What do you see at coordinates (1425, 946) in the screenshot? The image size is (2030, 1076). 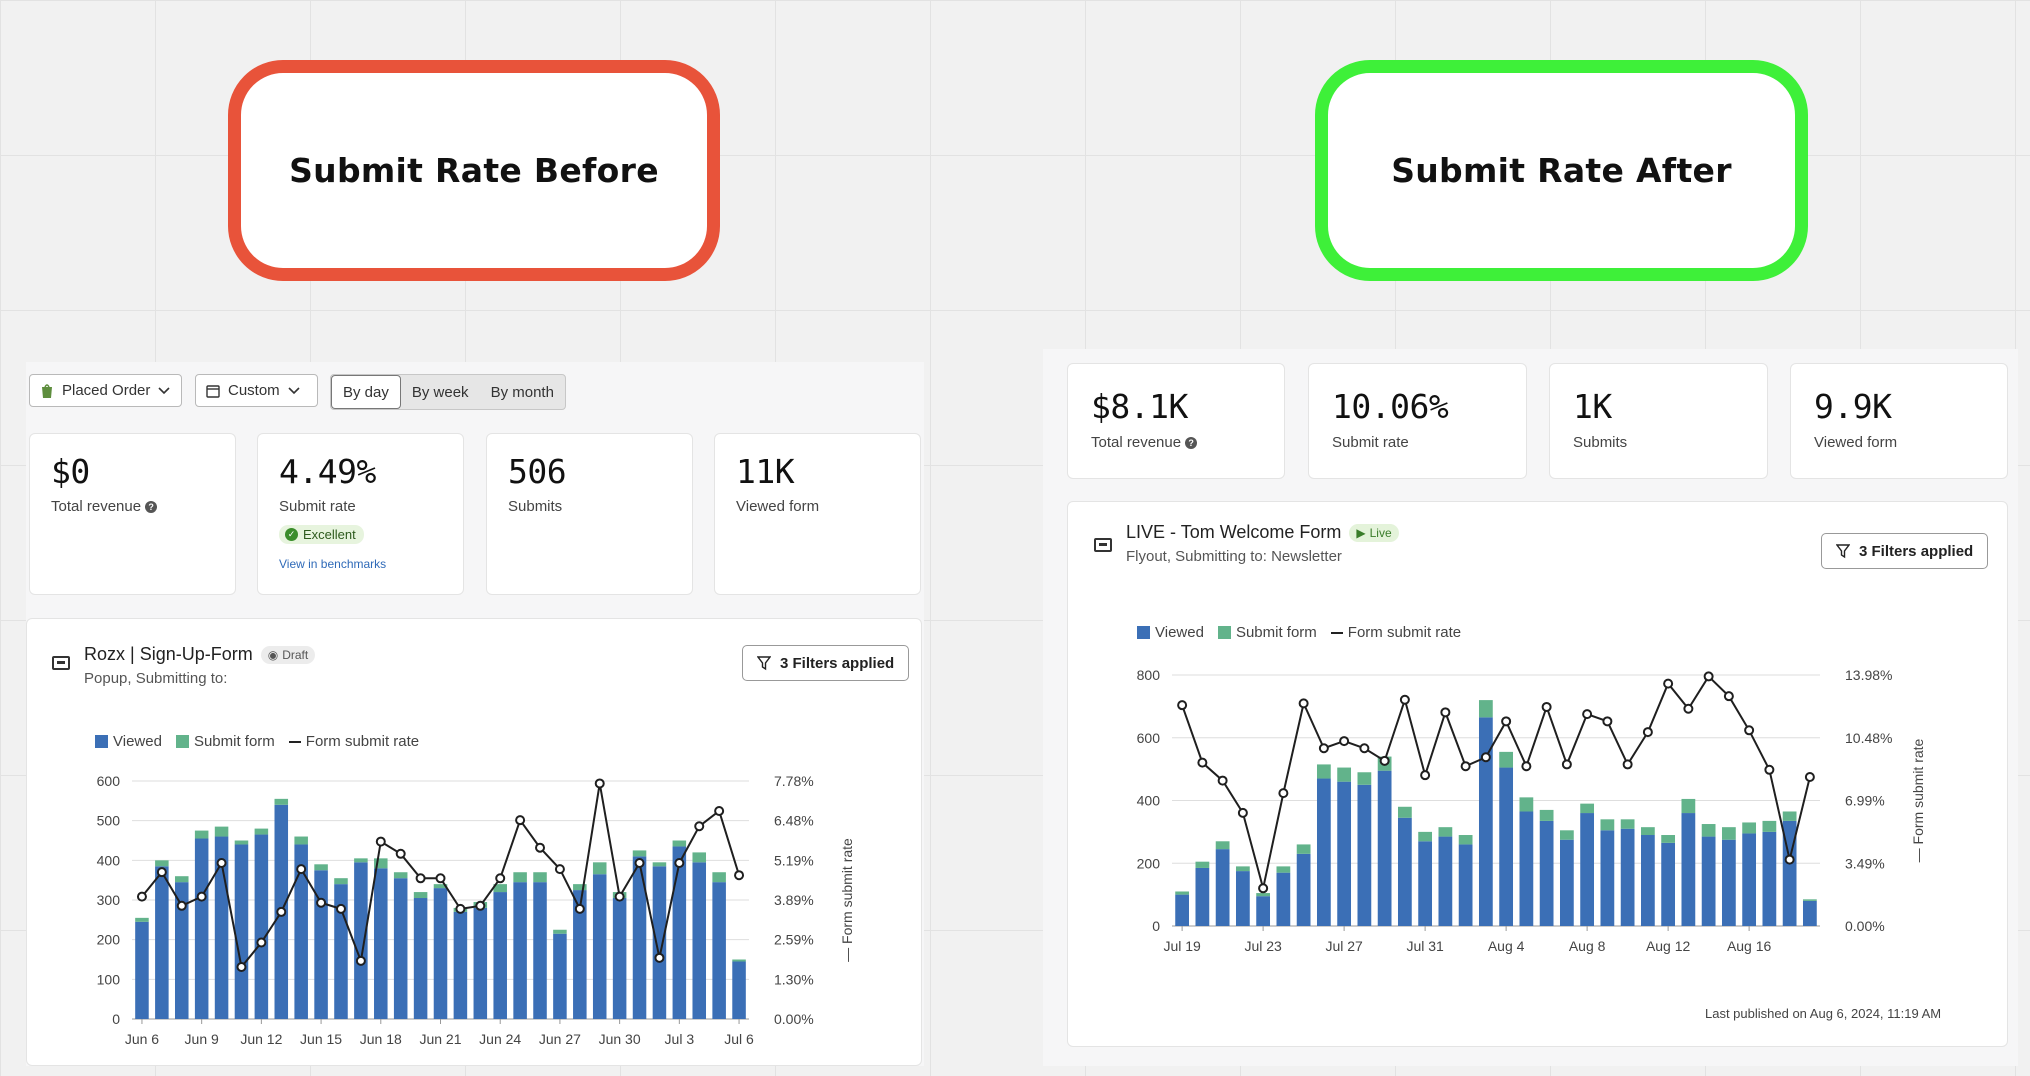 I see `x-tick-label: Jul 31` at bounding box center [1425, 946].